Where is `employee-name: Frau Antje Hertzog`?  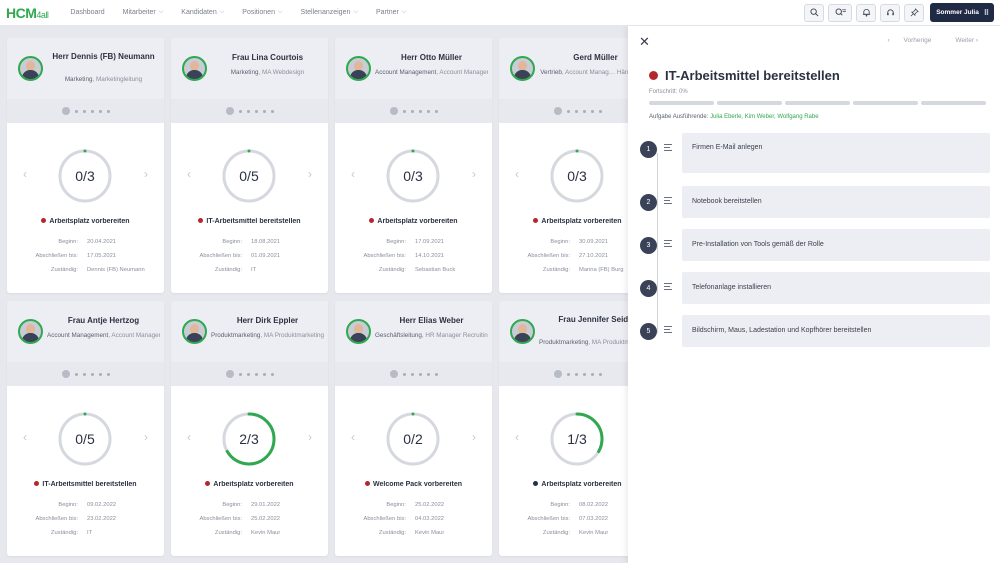
employee-name: Frau Antje Hertzog is located at coordinates (103, 320).